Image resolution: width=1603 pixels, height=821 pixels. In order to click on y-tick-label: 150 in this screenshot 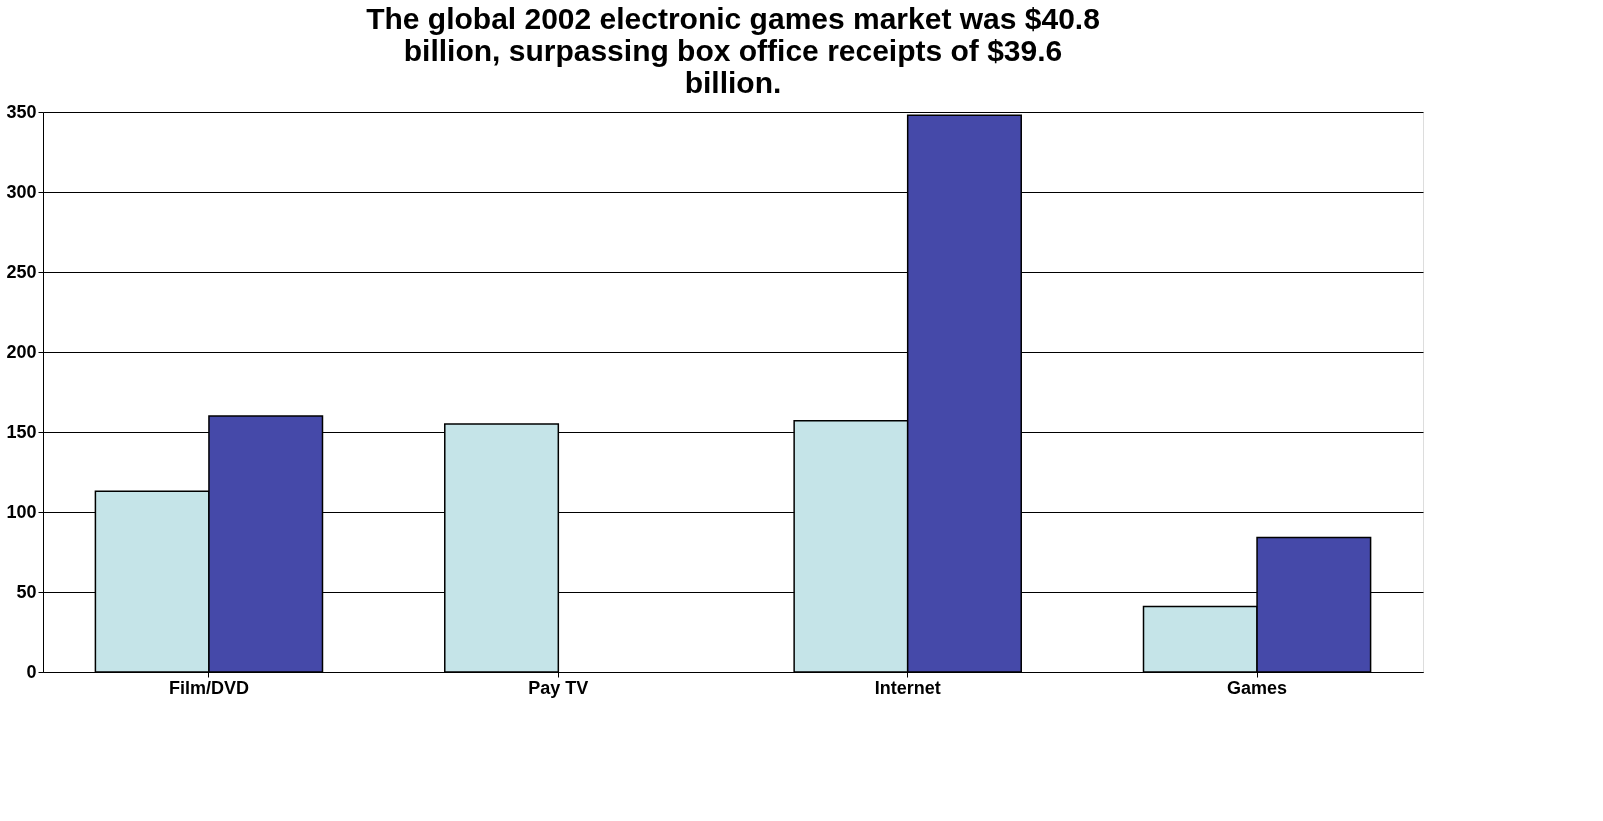, I will do `click(21, 431)`.